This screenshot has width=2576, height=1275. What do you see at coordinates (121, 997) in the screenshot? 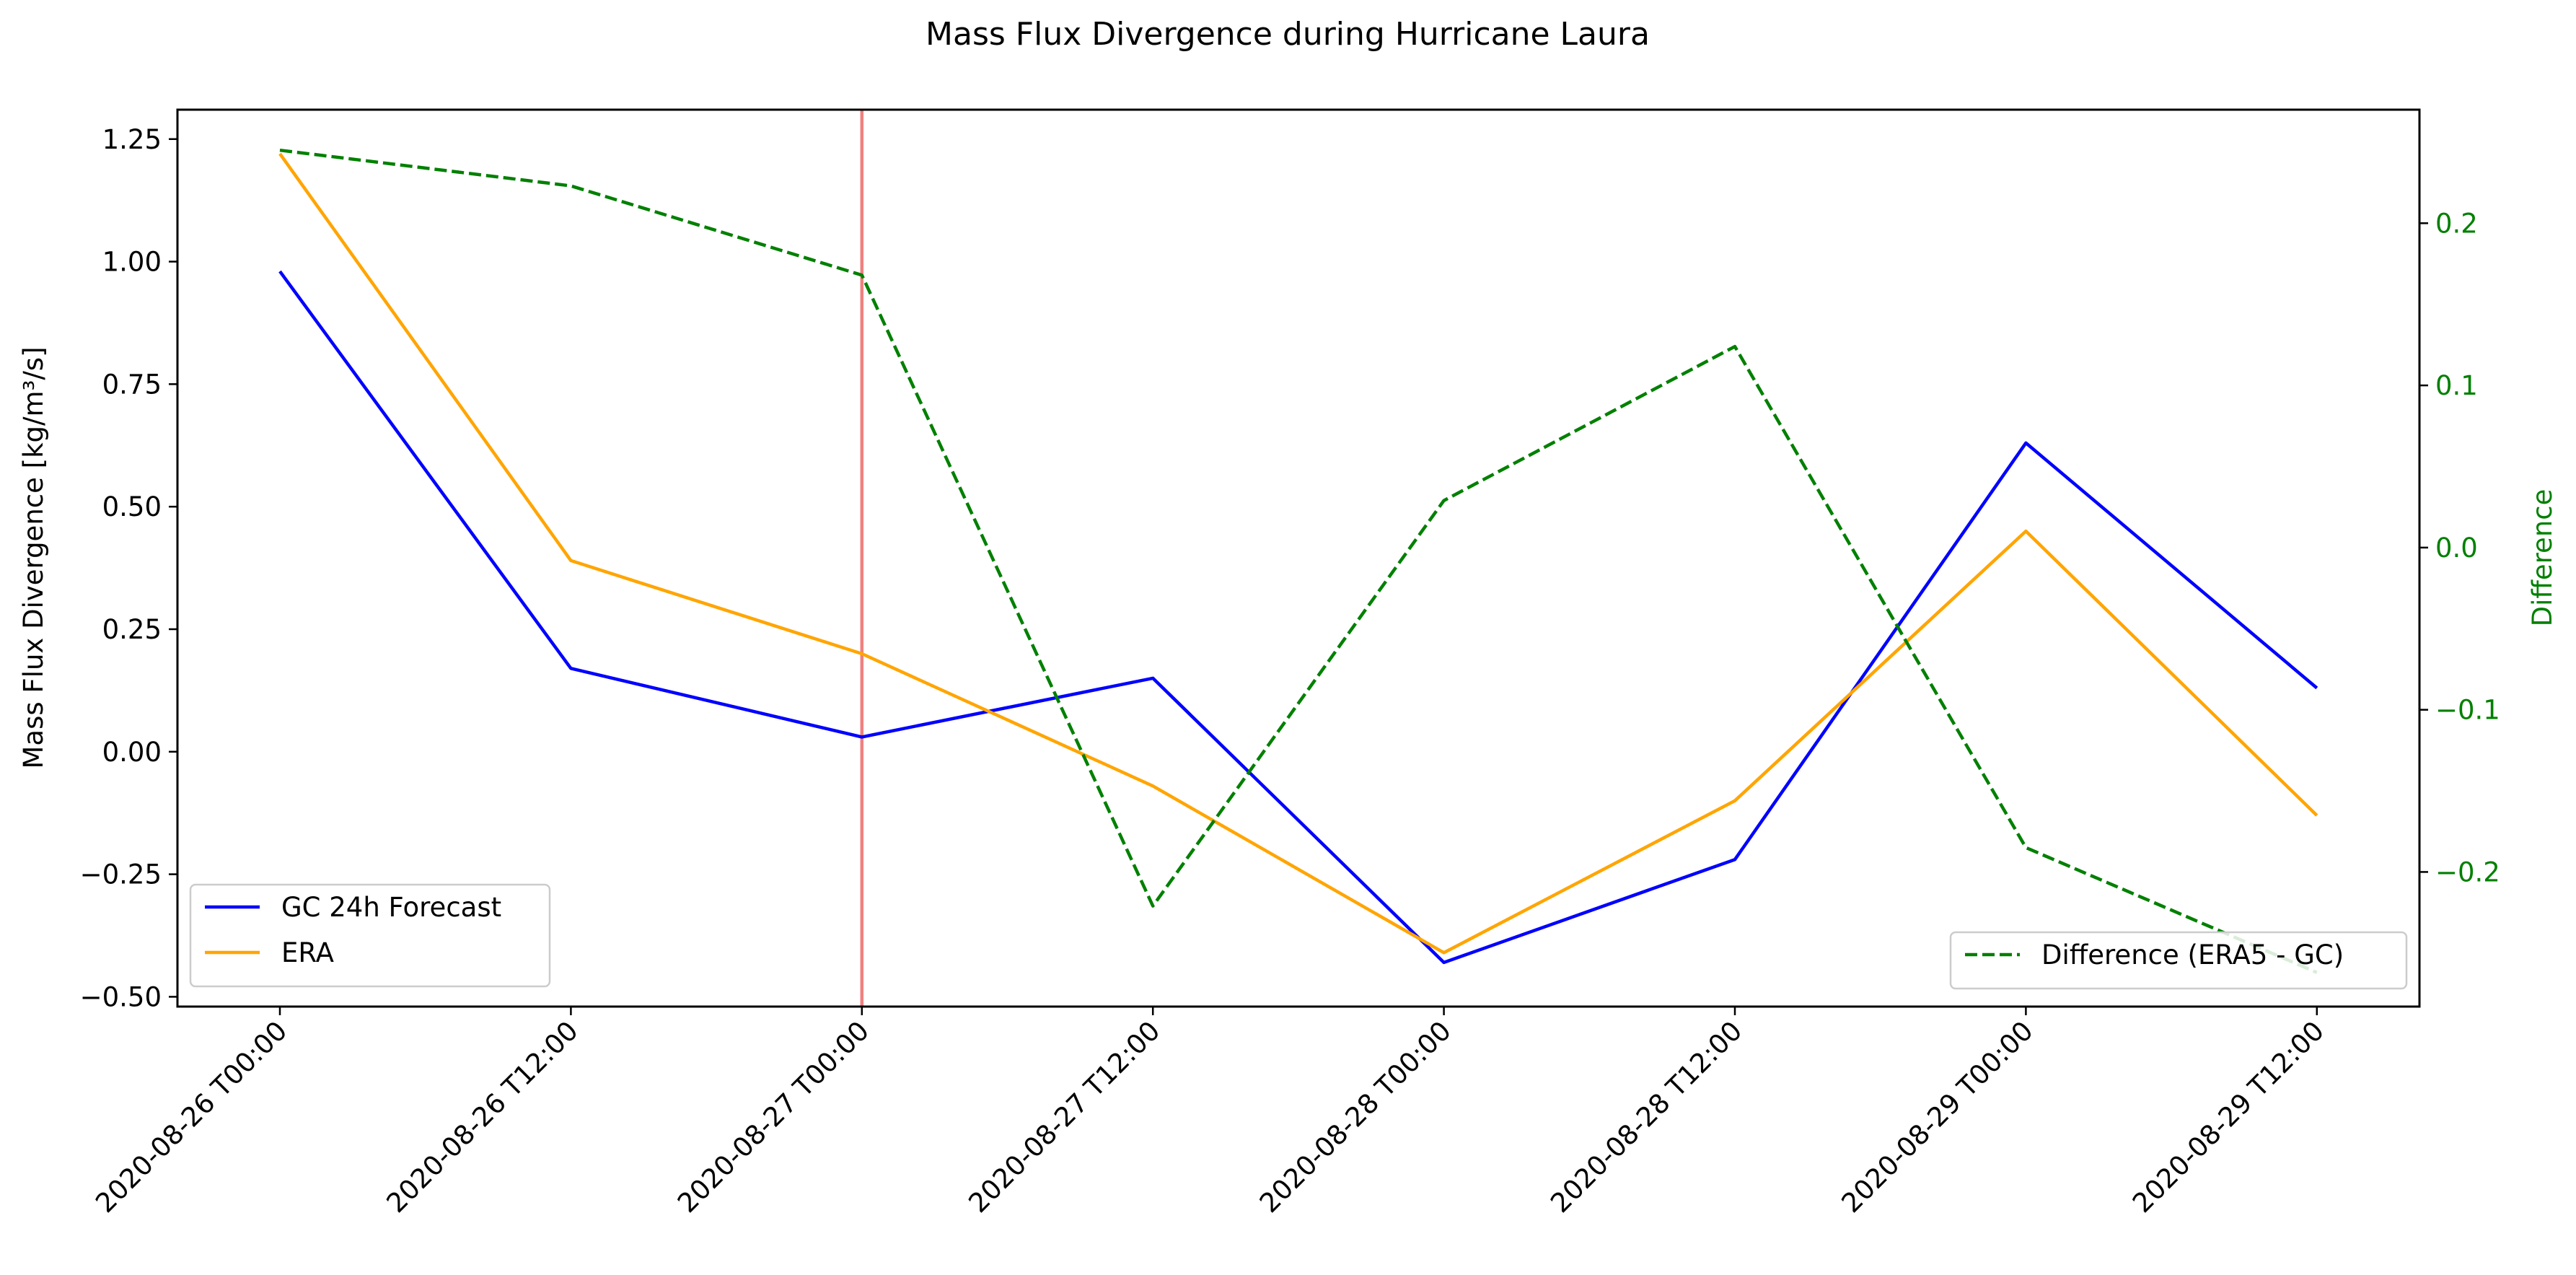
I see `y-tick-label: −0.50` at bounding box center [121, 997].